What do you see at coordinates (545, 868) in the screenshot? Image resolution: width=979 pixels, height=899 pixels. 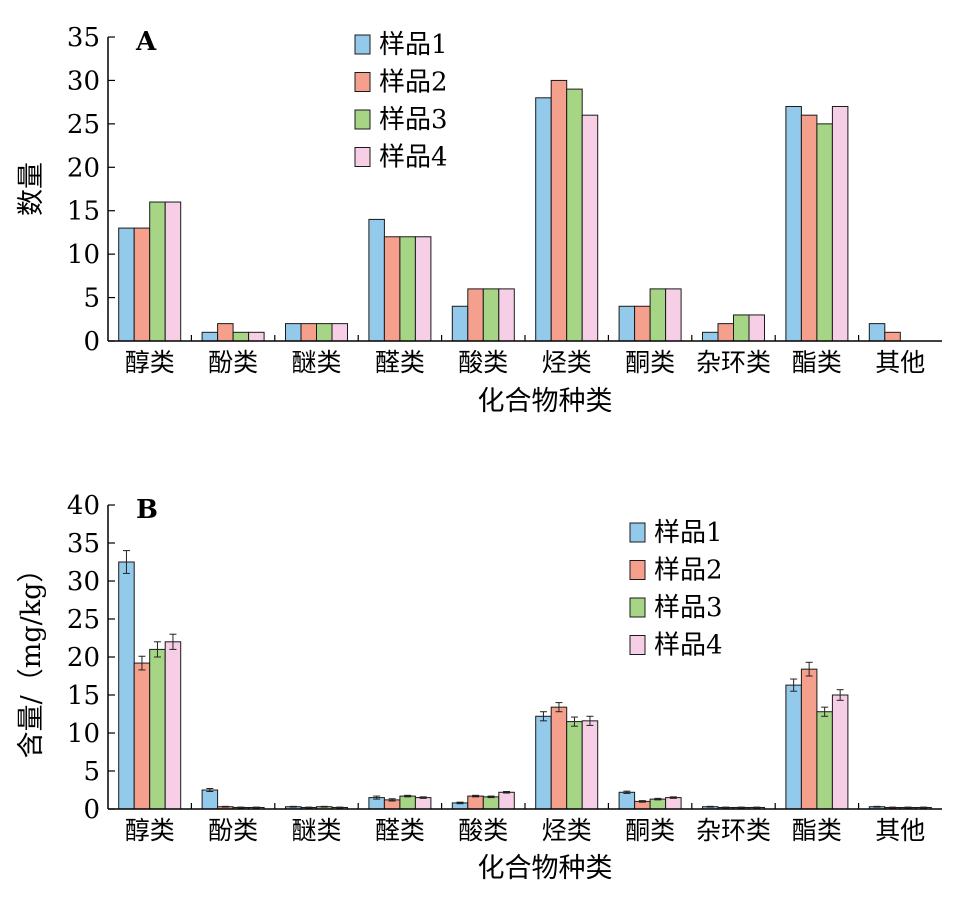 I see `x-axis-title: 化合物种类` at bounding box center [545, 868].